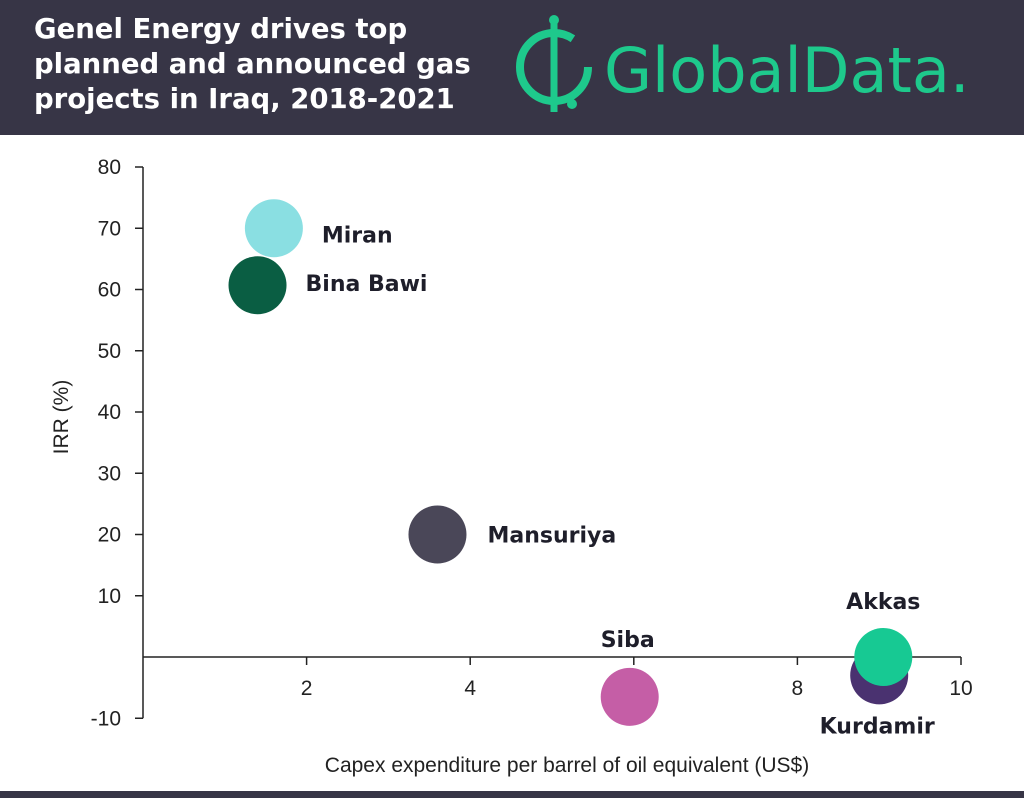 This screenshot has height=798, width=1024. I want to click on y-tick-label: 40, so click(109, 412).